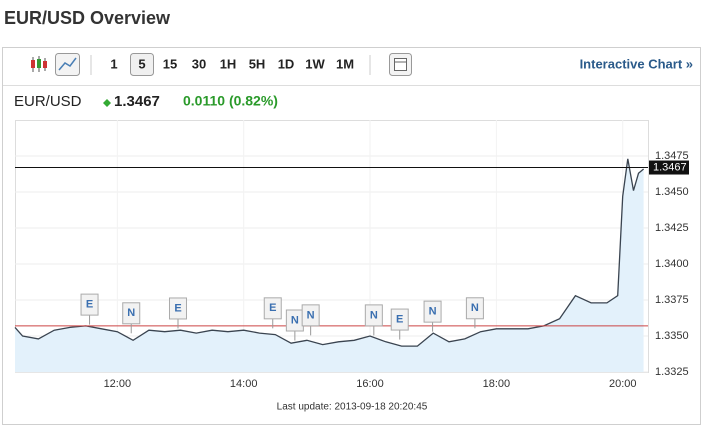 The height and width of the screenshot is (434, 704). What do you see at coordinates (230, 101) in the screenshot?
I see `change: 0.0110 (0.82%)` at bounding box center [230, 101].